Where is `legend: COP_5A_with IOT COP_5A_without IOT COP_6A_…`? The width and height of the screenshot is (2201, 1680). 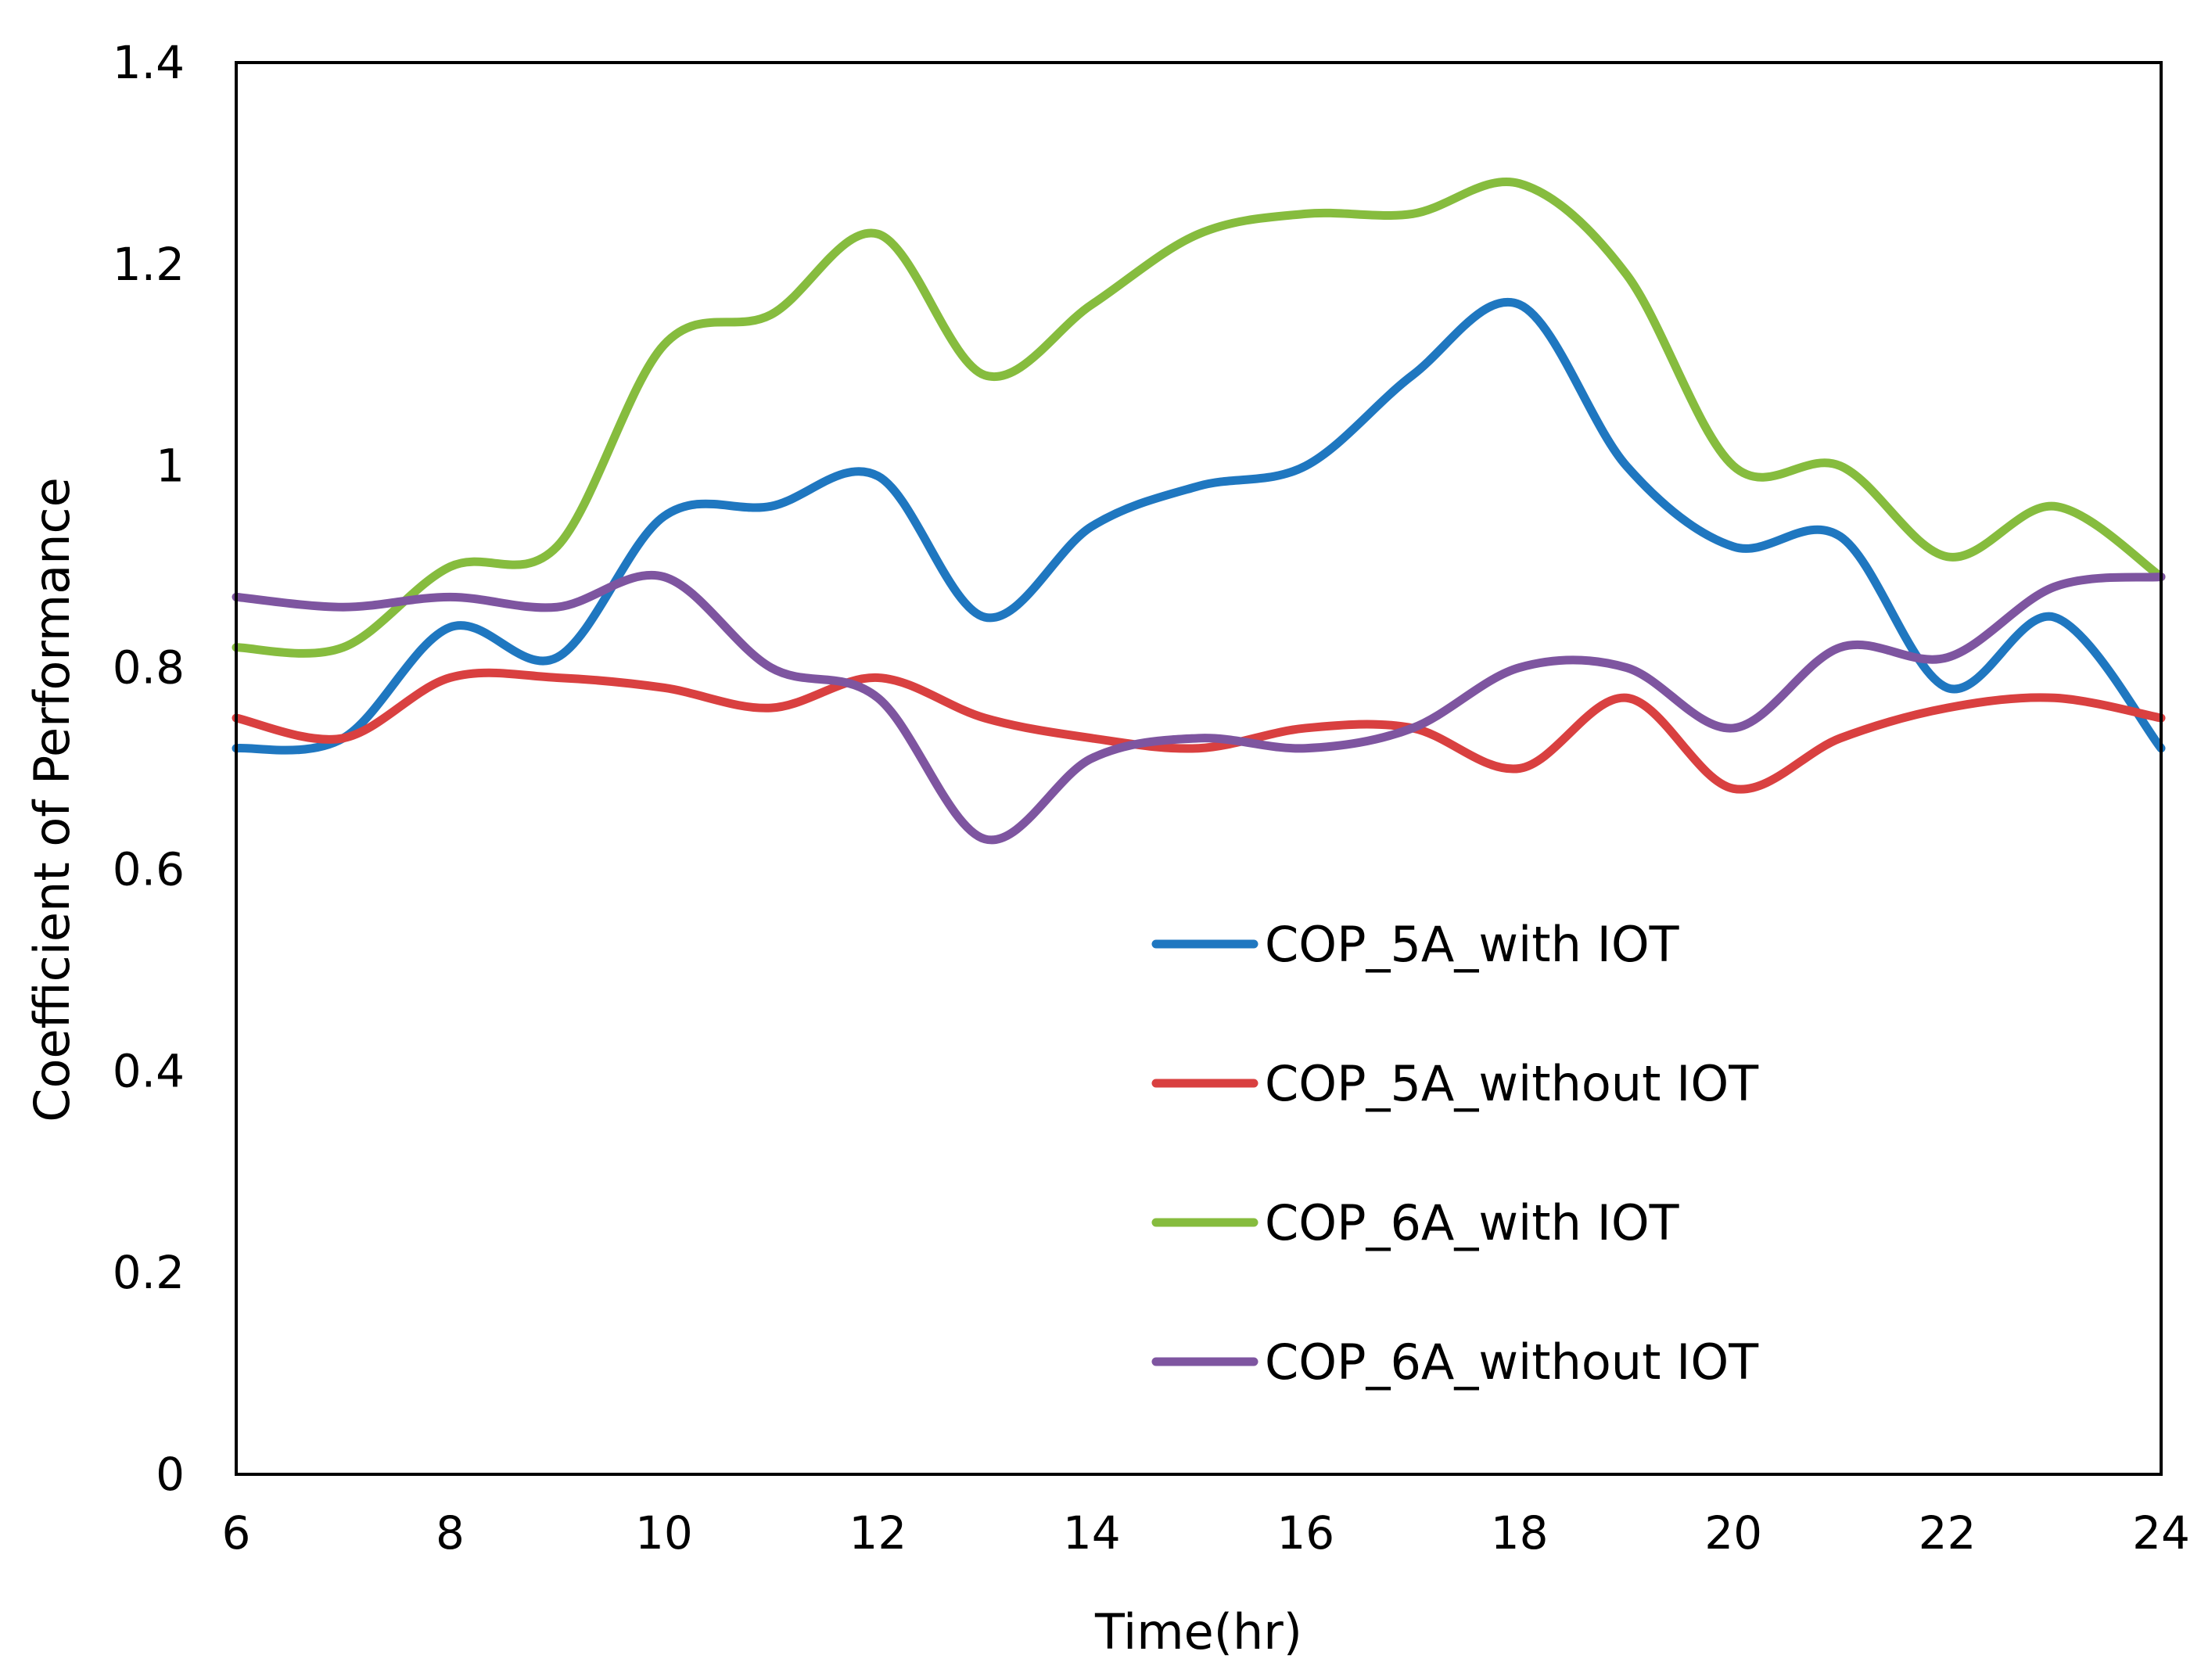
legend: COP_5A_with IOT COP_5A_without IOT COP_6A_… is located at coordinates (1455, 1153).